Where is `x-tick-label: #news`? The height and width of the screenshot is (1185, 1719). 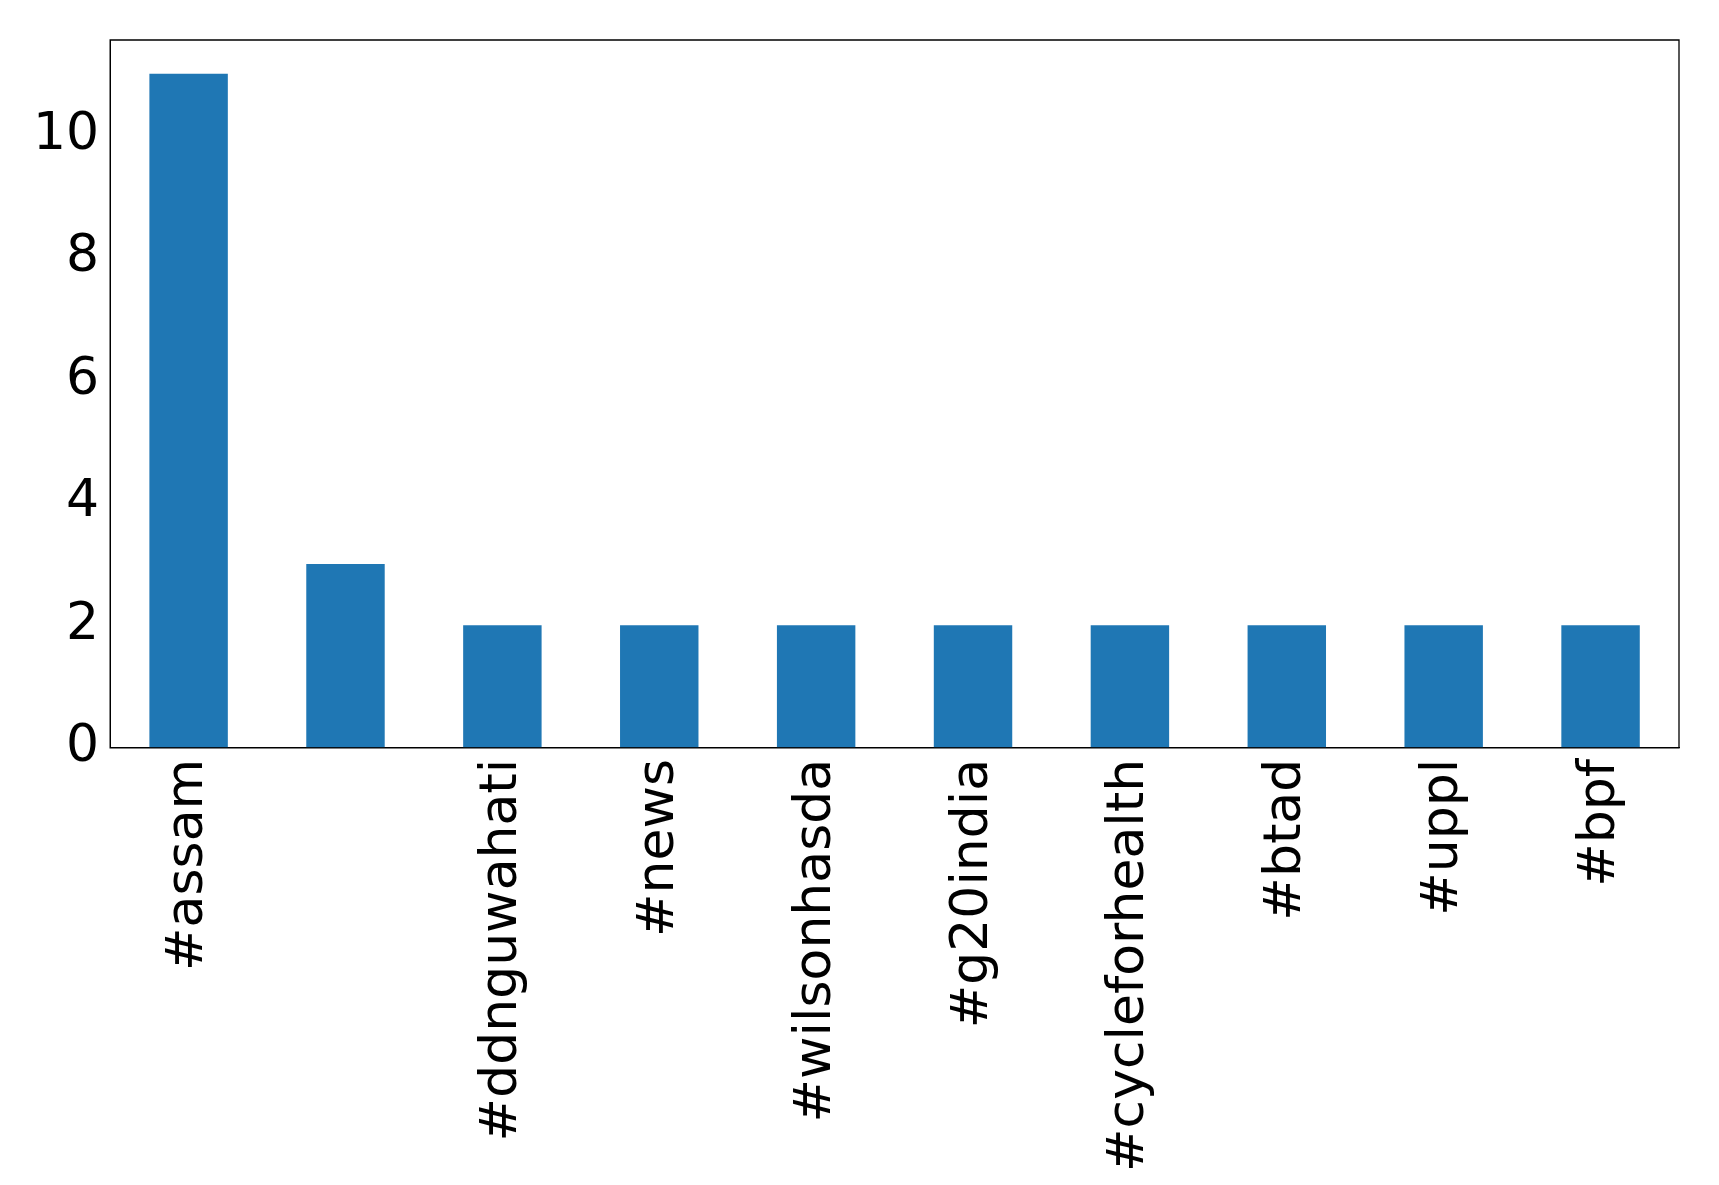 x-tick-label: #news is located at coordinates (654, 847).